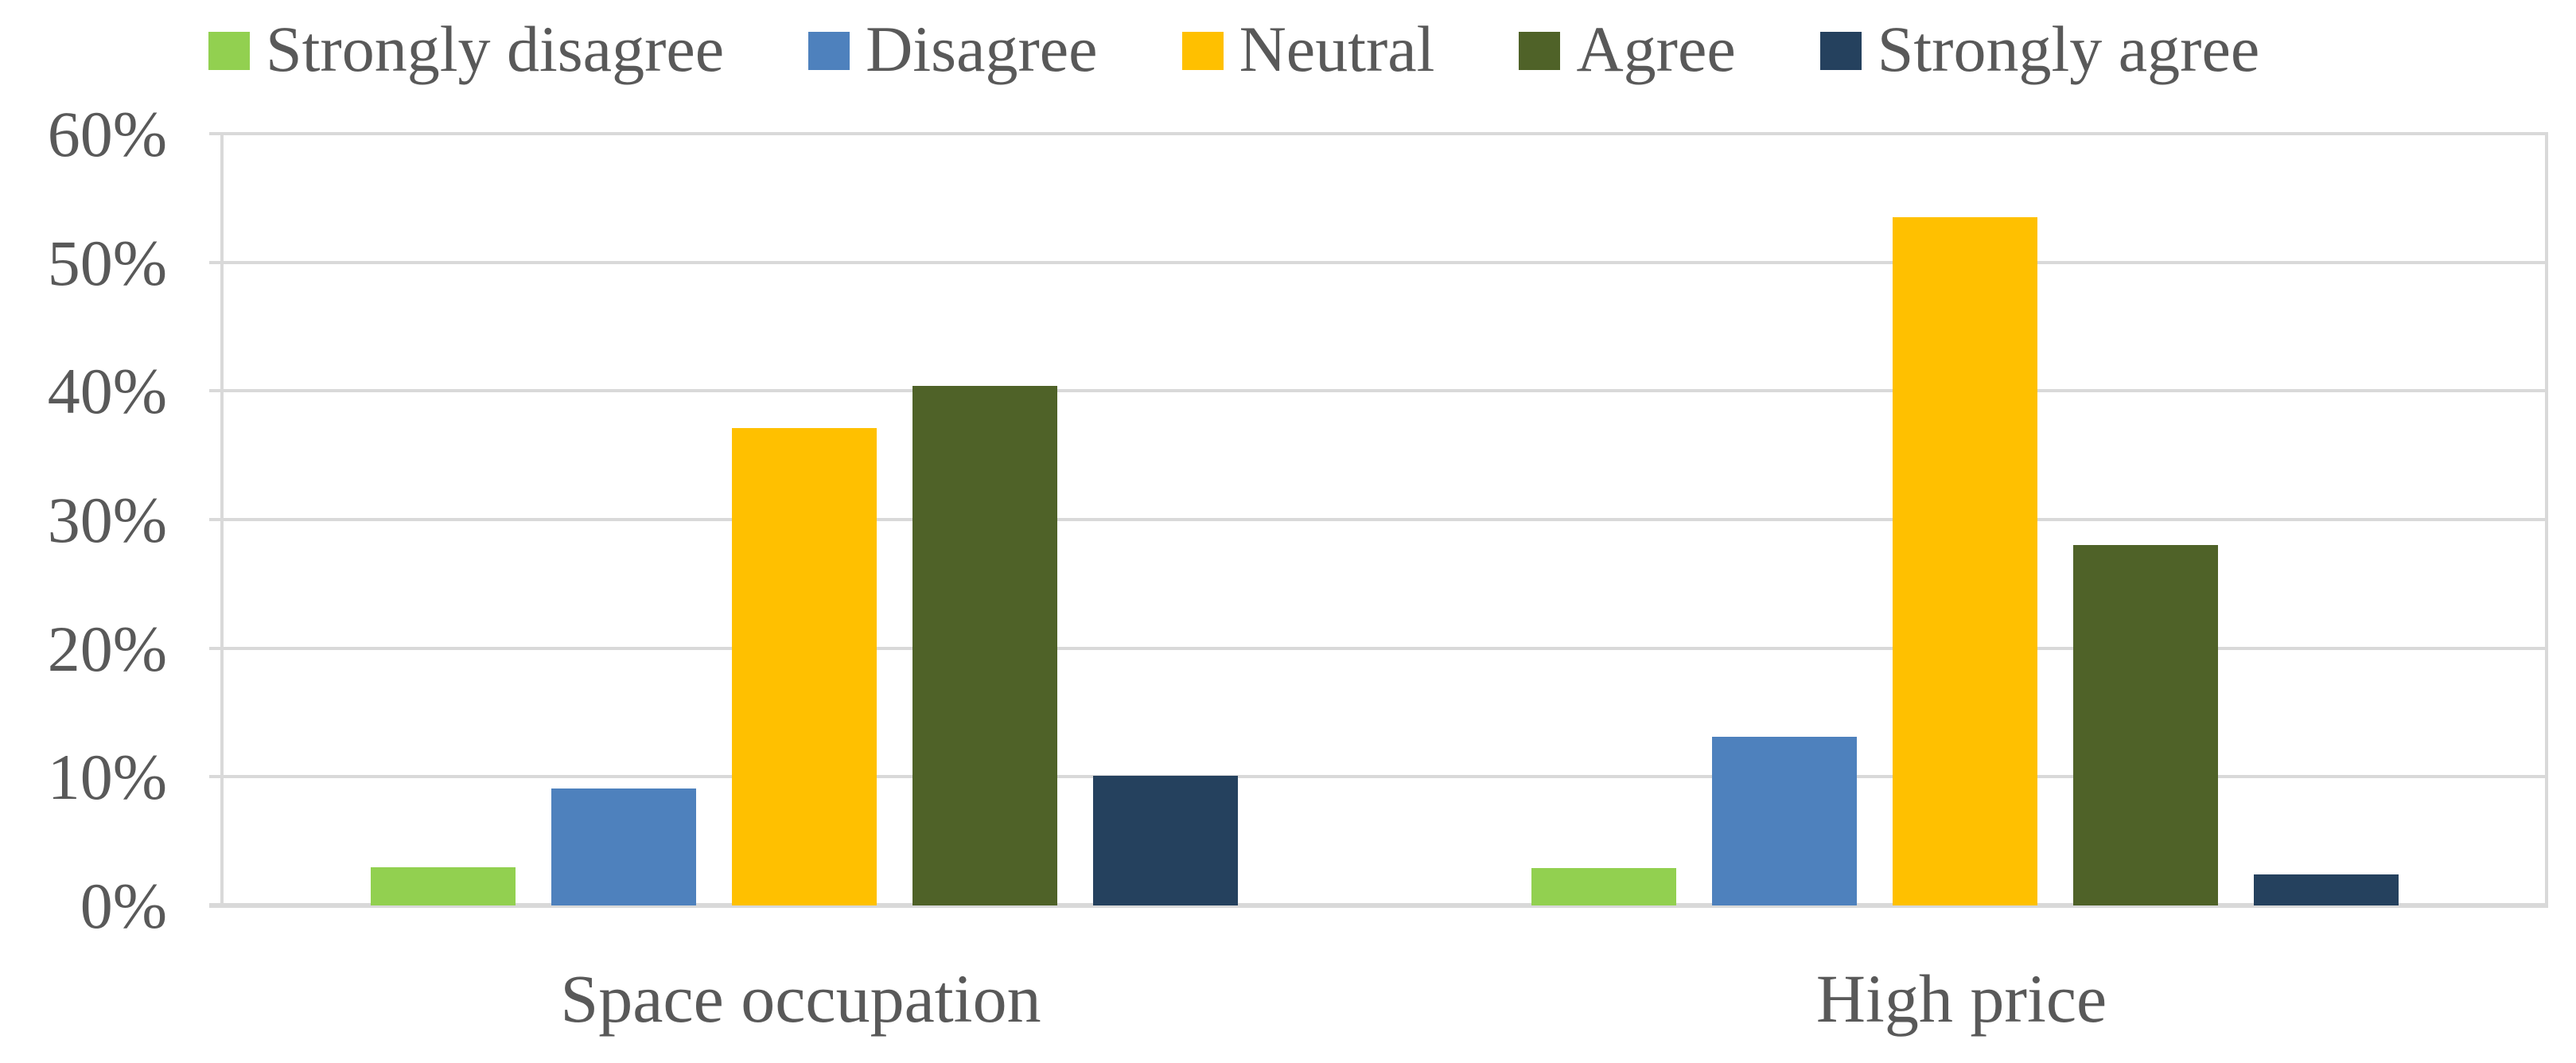 The width and height of the screenshot is (2576, 1063). What do you see at coordinates (1961, 998) in the screenshot?
I see `category-label: High price` at bounding box center [1961, 998].